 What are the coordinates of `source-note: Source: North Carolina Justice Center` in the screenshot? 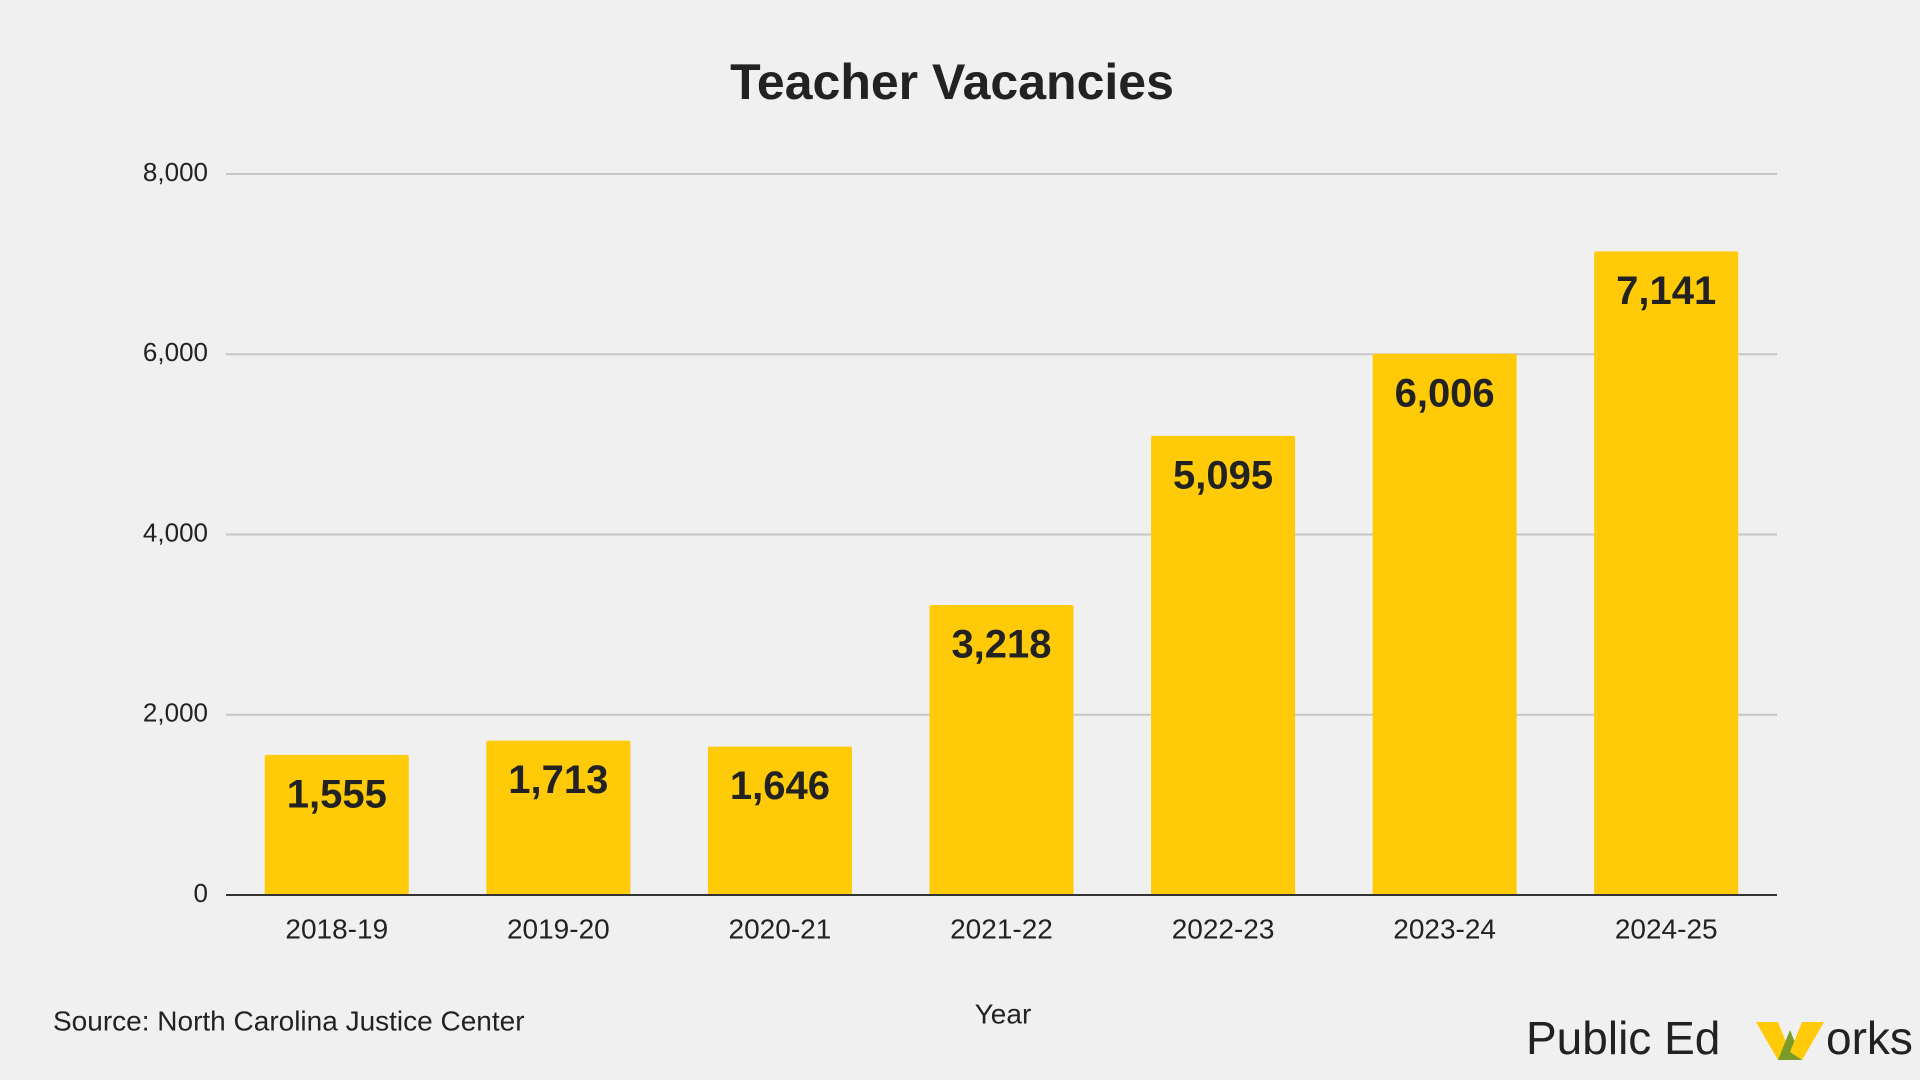 It's located at (289, 1020).